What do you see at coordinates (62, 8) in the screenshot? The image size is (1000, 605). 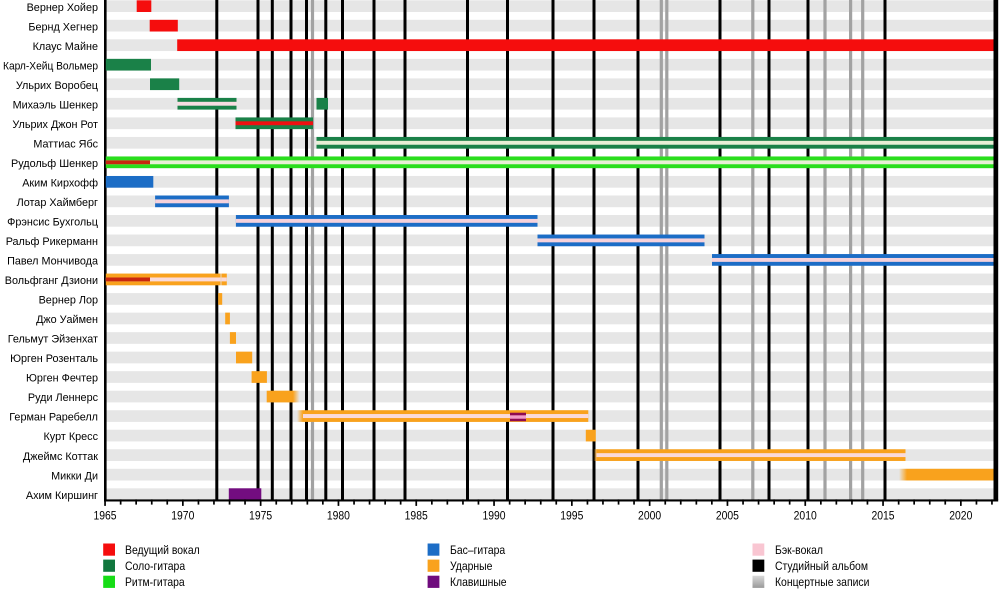 I see `svg-text: Вернер Хойер` at bounding box center [62, 8].